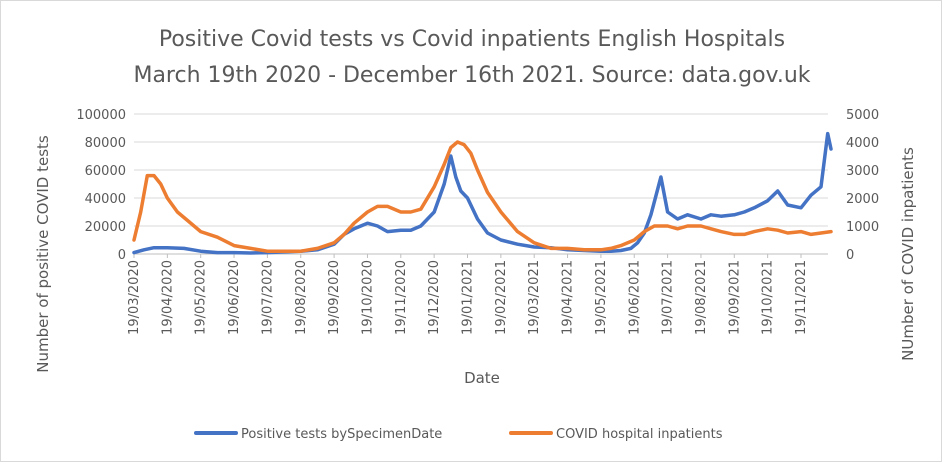  What do you see at coordinates (434, 297) in the screenshot?
I see `x-tick-label: 19/12/2020` at bounding box center [434, 297].